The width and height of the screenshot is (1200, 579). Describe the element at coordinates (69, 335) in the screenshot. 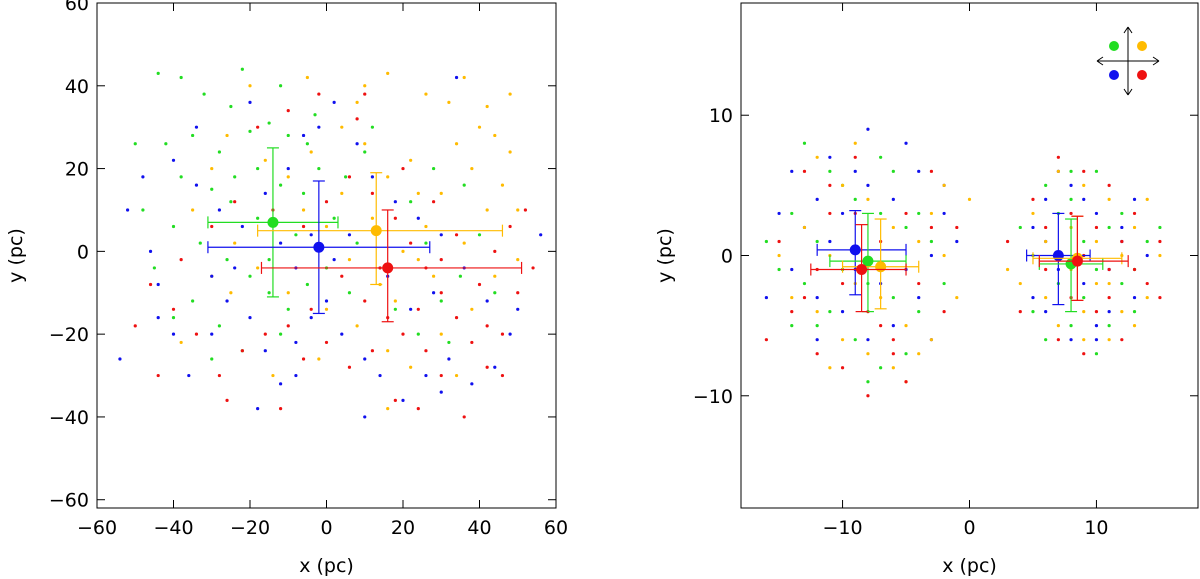

I see `left-y-tick-label: −20` at that location.